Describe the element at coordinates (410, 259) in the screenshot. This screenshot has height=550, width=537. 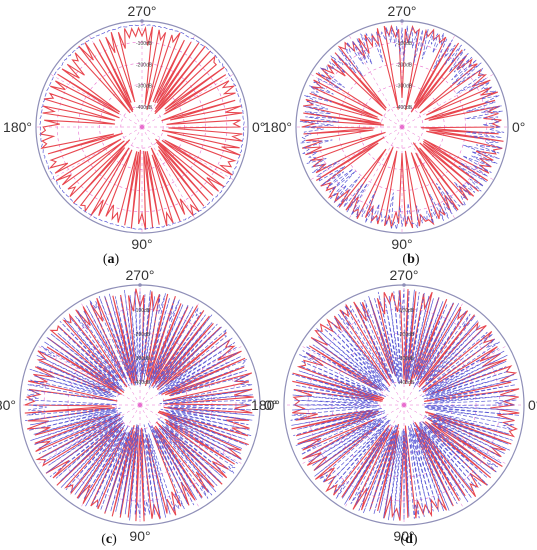
I see `panel-caption: (b)` at that location.